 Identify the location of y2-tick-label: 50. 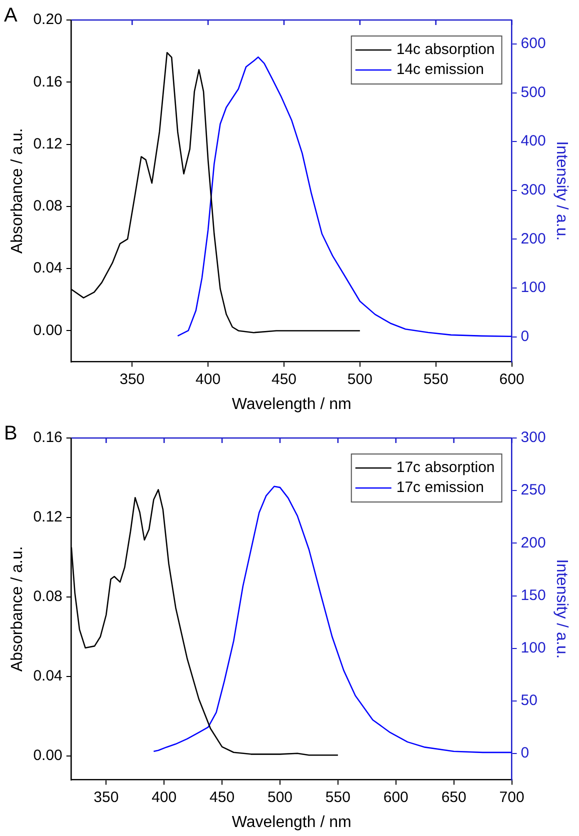
(529, 701).